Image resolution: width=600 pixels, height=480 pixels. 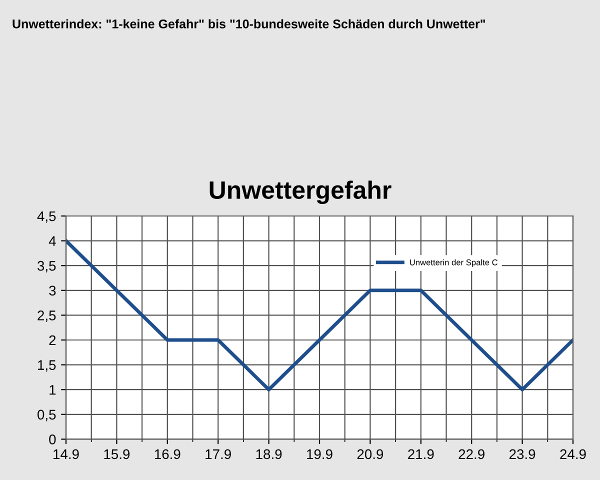 I want to click on y-tick-label: 2, so click(x=52, y=340).